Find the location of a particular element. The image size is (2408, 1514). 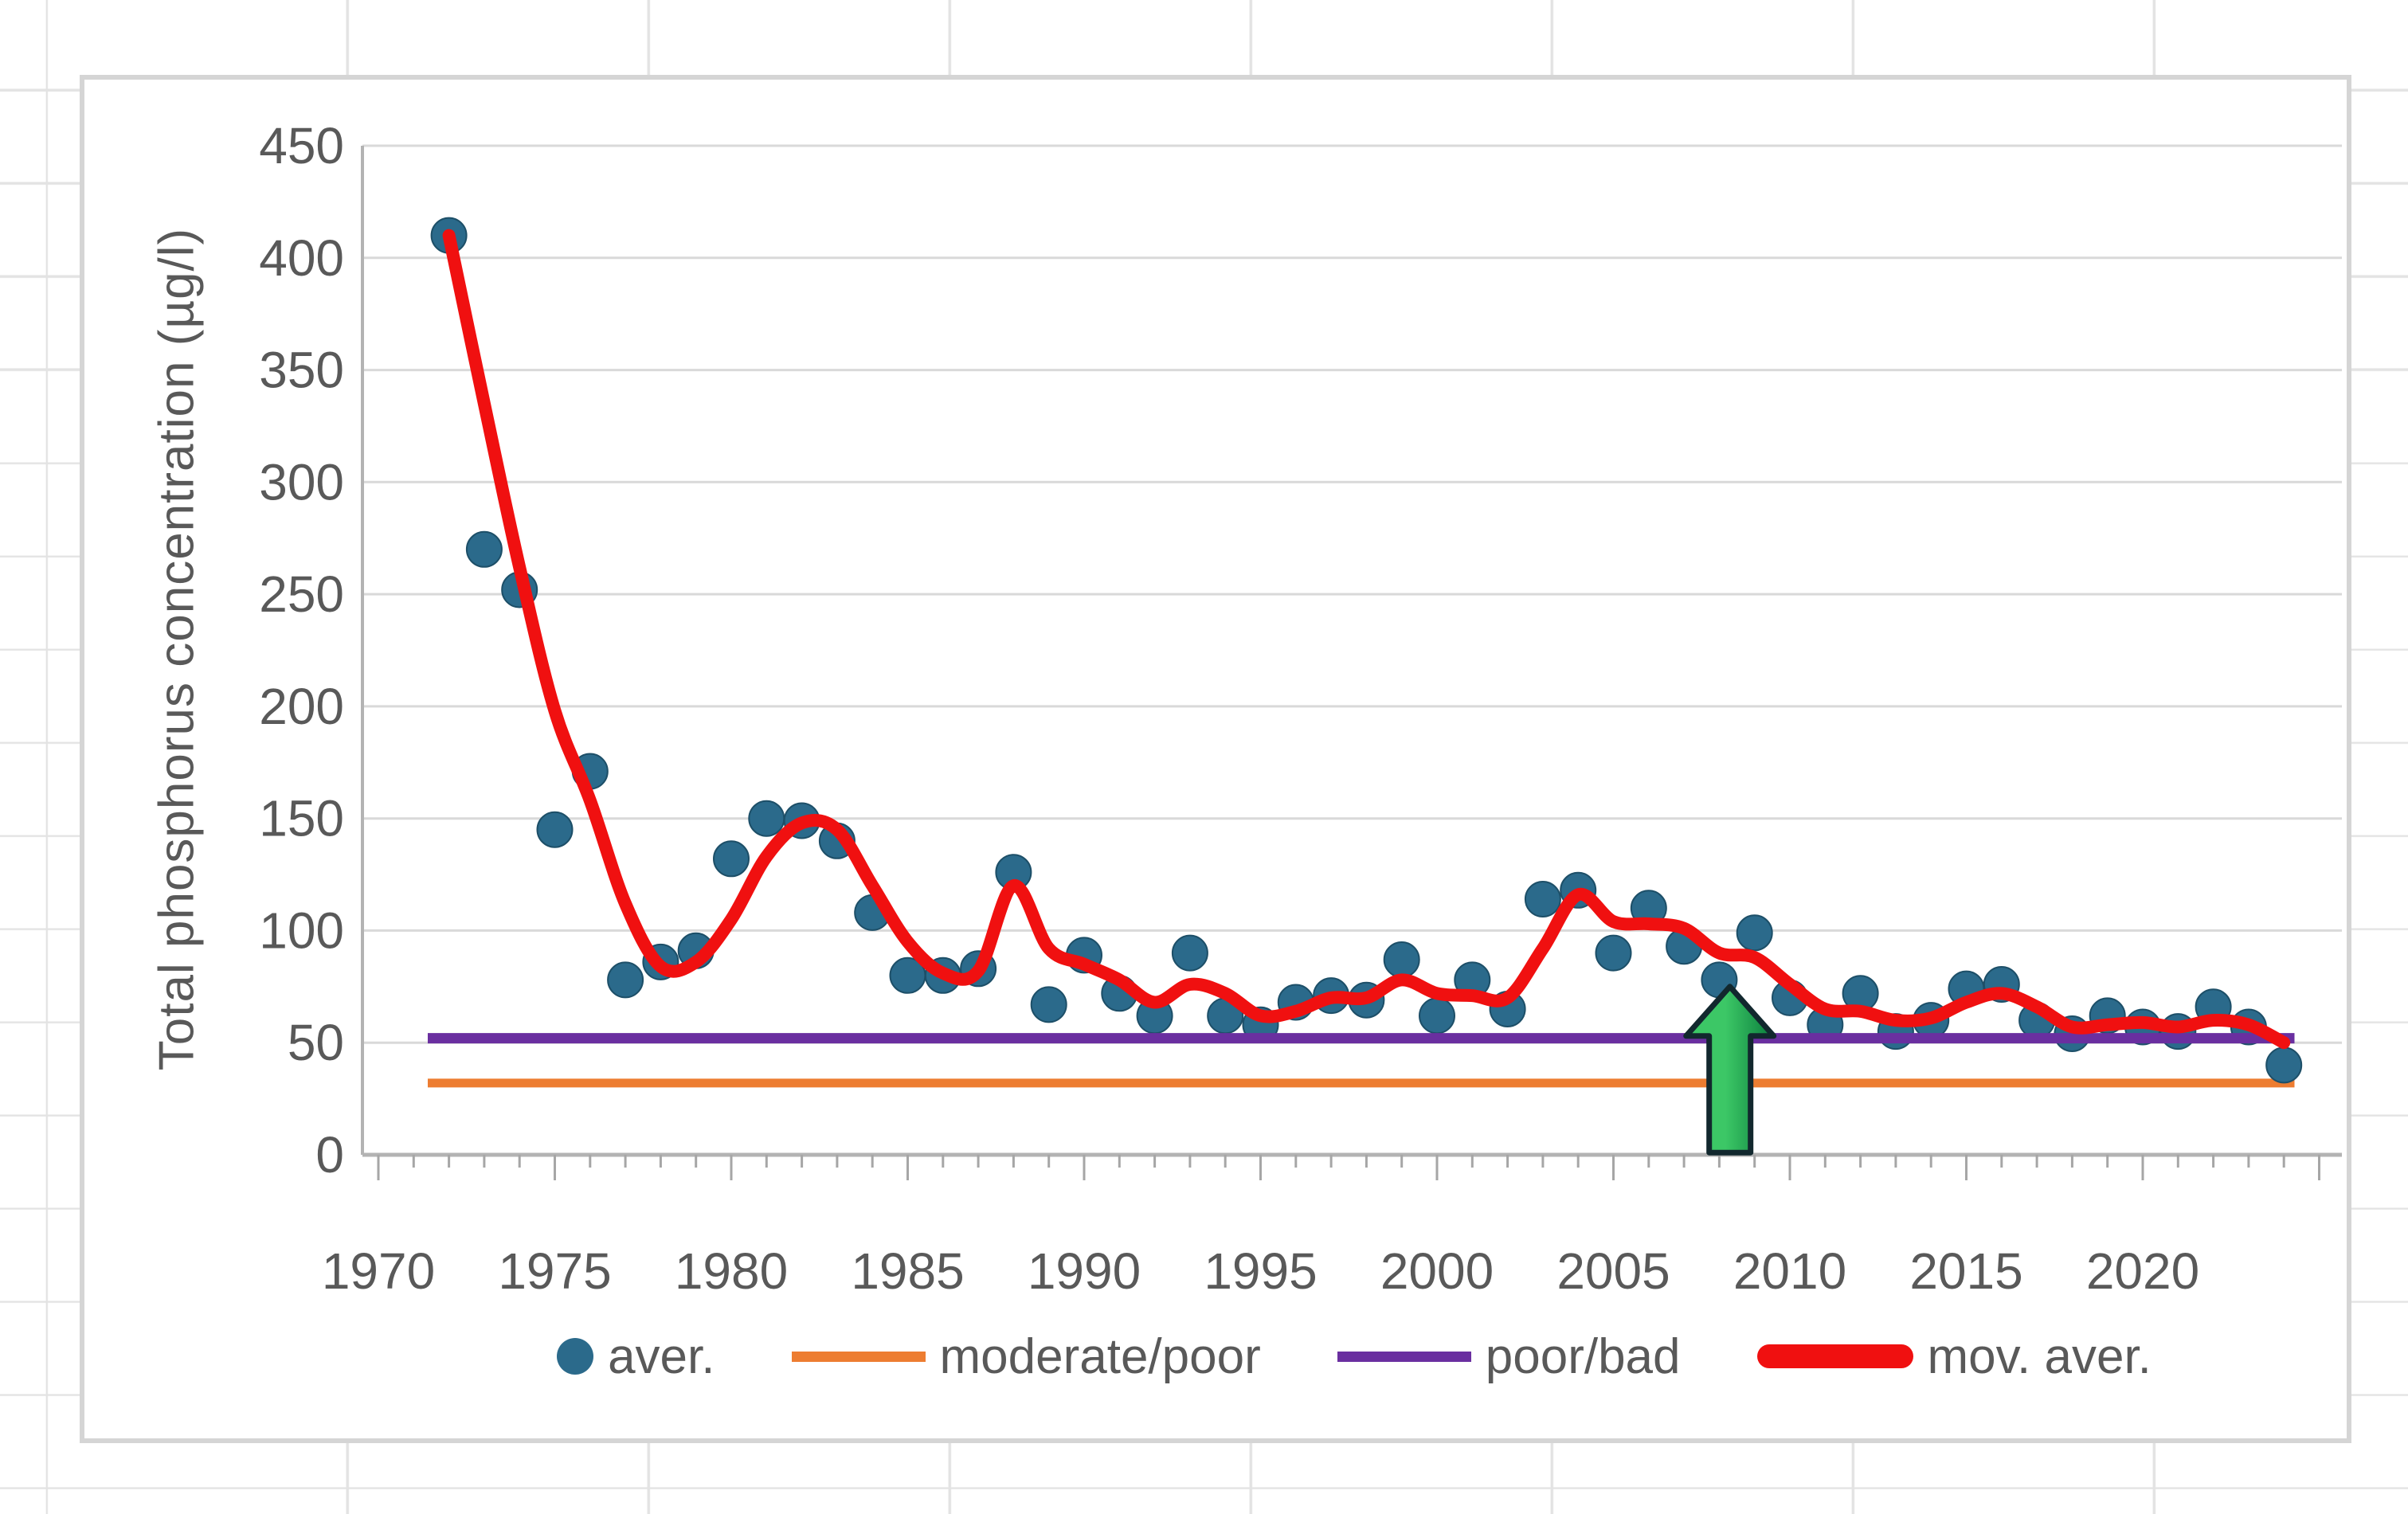

x-tick-label: 1970 is located at coordinates (379, 1271).